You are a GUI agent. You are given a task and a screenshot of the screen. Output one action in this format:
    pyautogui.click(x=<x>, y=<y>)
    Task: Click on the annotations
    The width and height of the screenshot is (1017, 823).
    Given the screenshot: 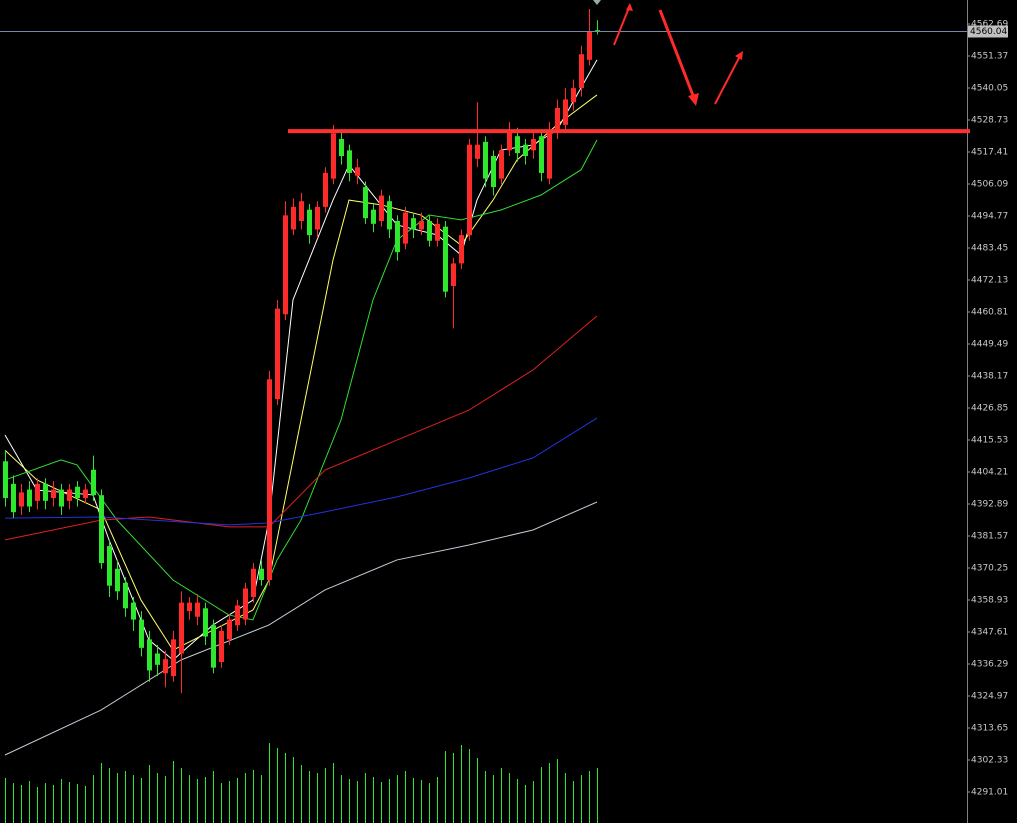 What is the action you would take?
    pyautogui.click(x=668, y=53)
    